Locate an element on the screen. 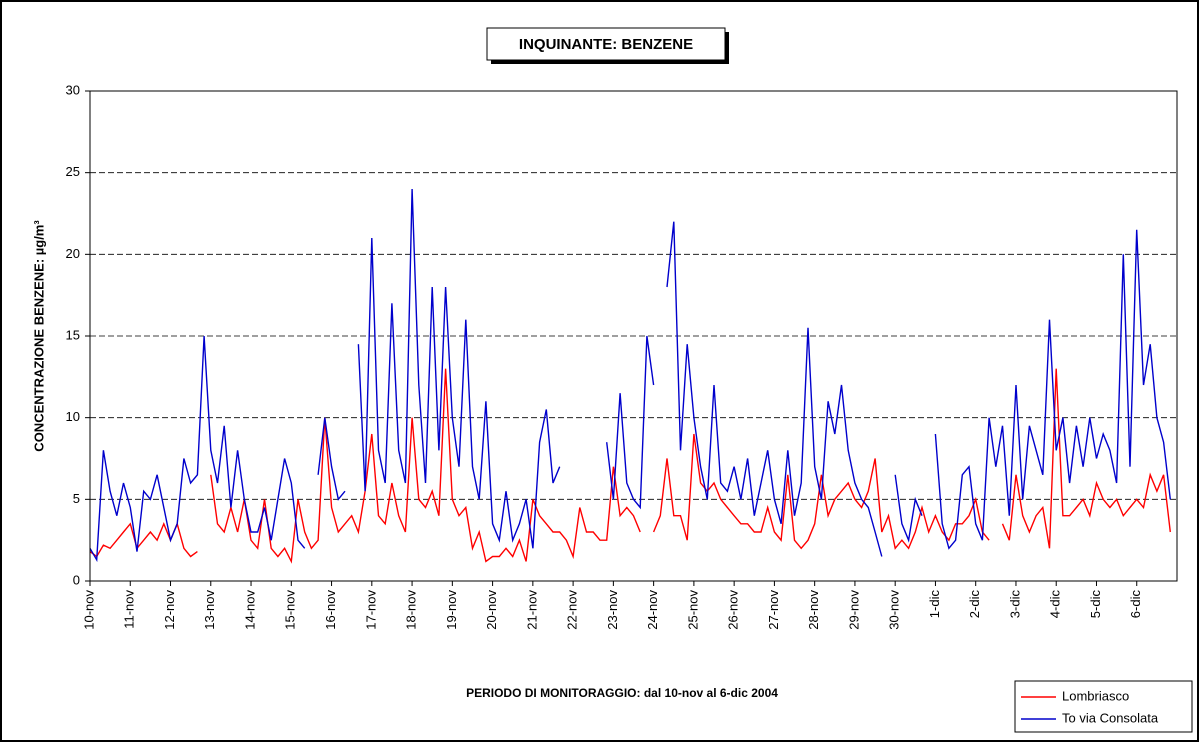  legend-label: Lombriasco is located at coordinates (1095, 695).